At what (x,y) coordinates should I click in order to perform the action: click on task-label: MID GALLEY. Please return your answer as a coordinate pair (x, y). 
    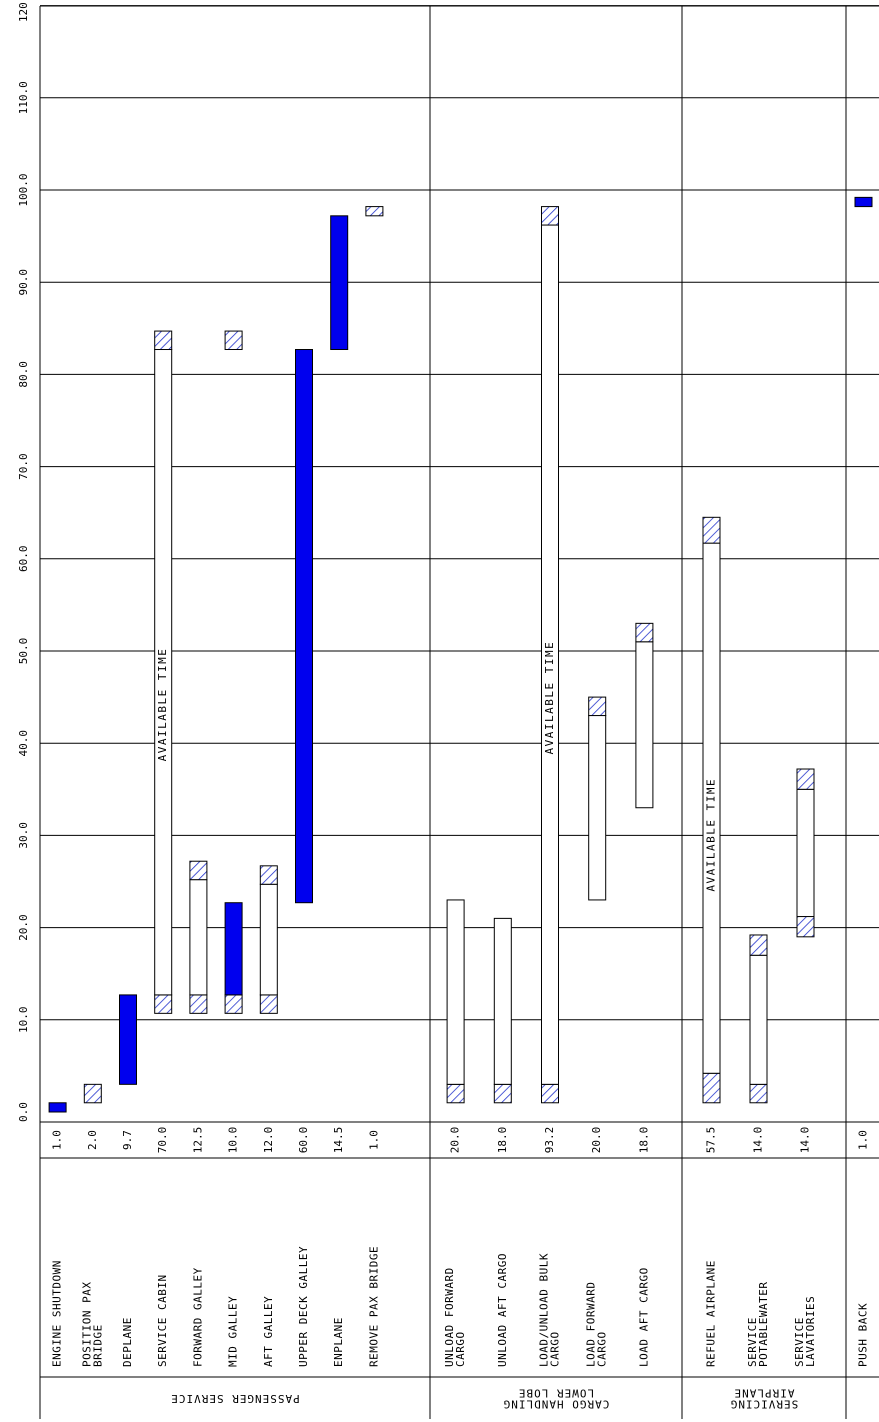
    Looking at the image, I should click on (233, 1331).